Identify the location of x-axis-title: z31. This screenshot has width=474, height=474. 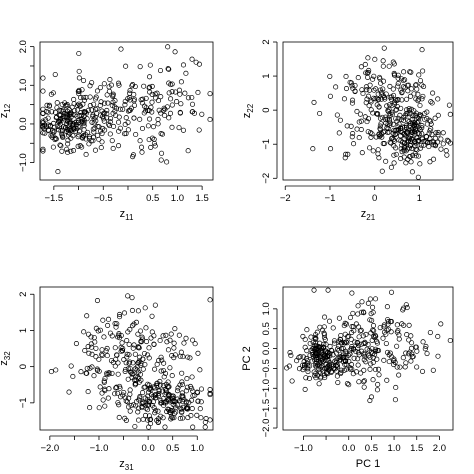
(126, 465).